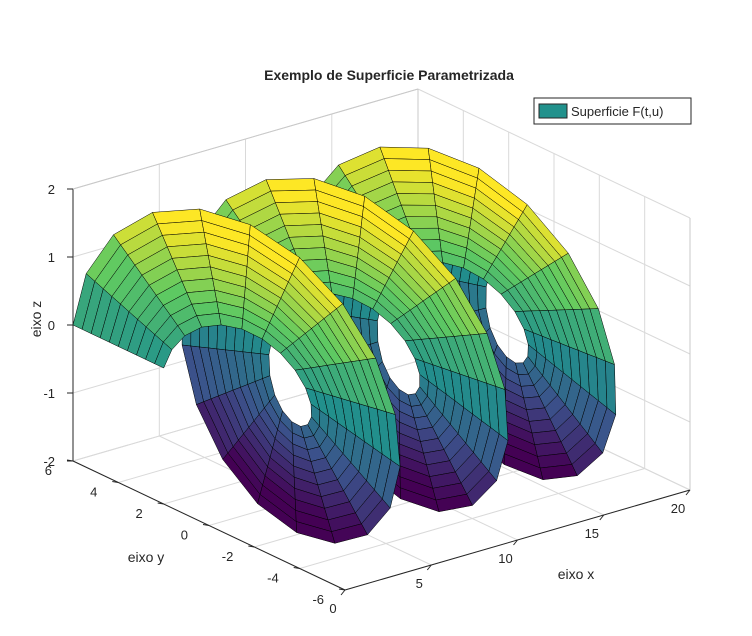  Describe the element at coordinates (472, 518) in the screenshot. I see `grid-line-floor-y` at that location.